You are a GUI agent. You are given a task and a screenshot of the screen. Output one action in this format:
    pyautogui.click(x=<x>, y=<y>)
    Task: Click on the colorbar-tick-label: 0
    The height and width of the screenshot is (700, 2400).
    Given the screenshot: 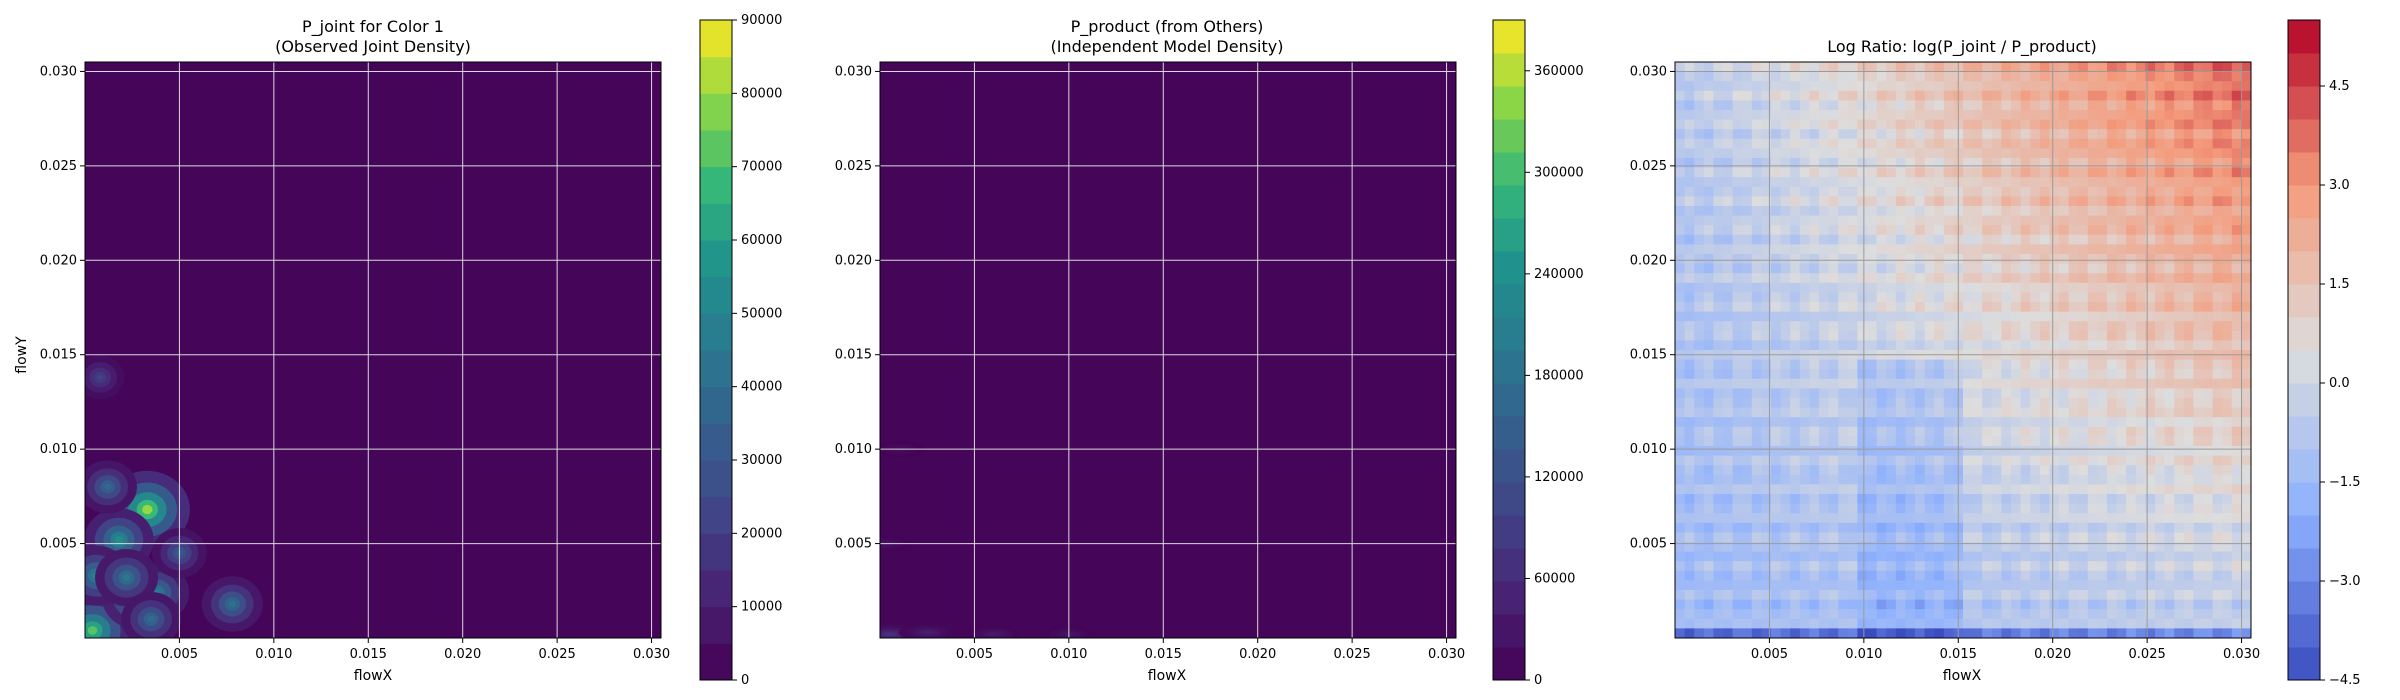 What is the action you would take?
    pyautogui.click(x=745, y=680)
    